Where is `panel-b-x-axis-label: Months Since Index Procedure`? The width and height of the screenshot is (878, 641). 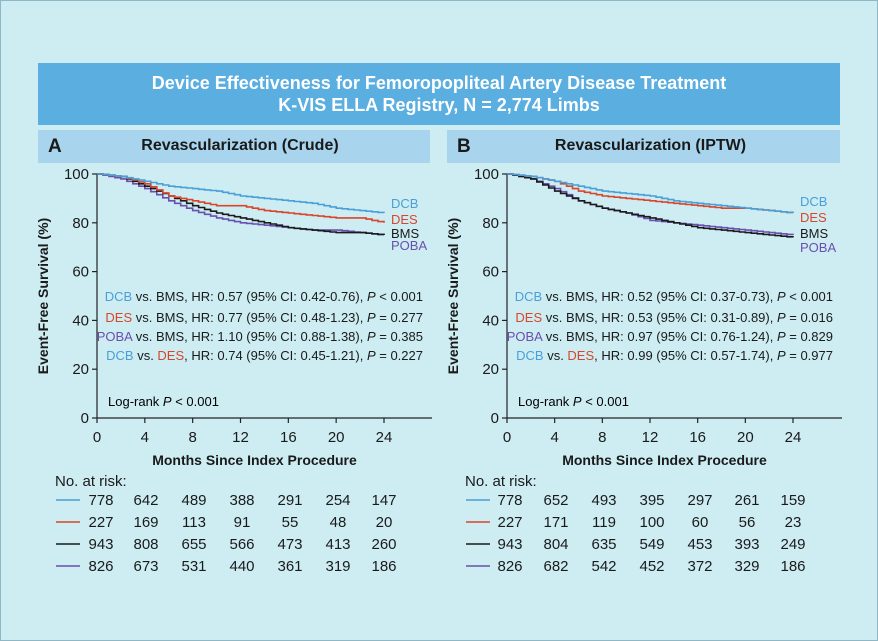
panel-b-x-axis-label: Months Since Index Procedure is located at coordinates (664, 460).